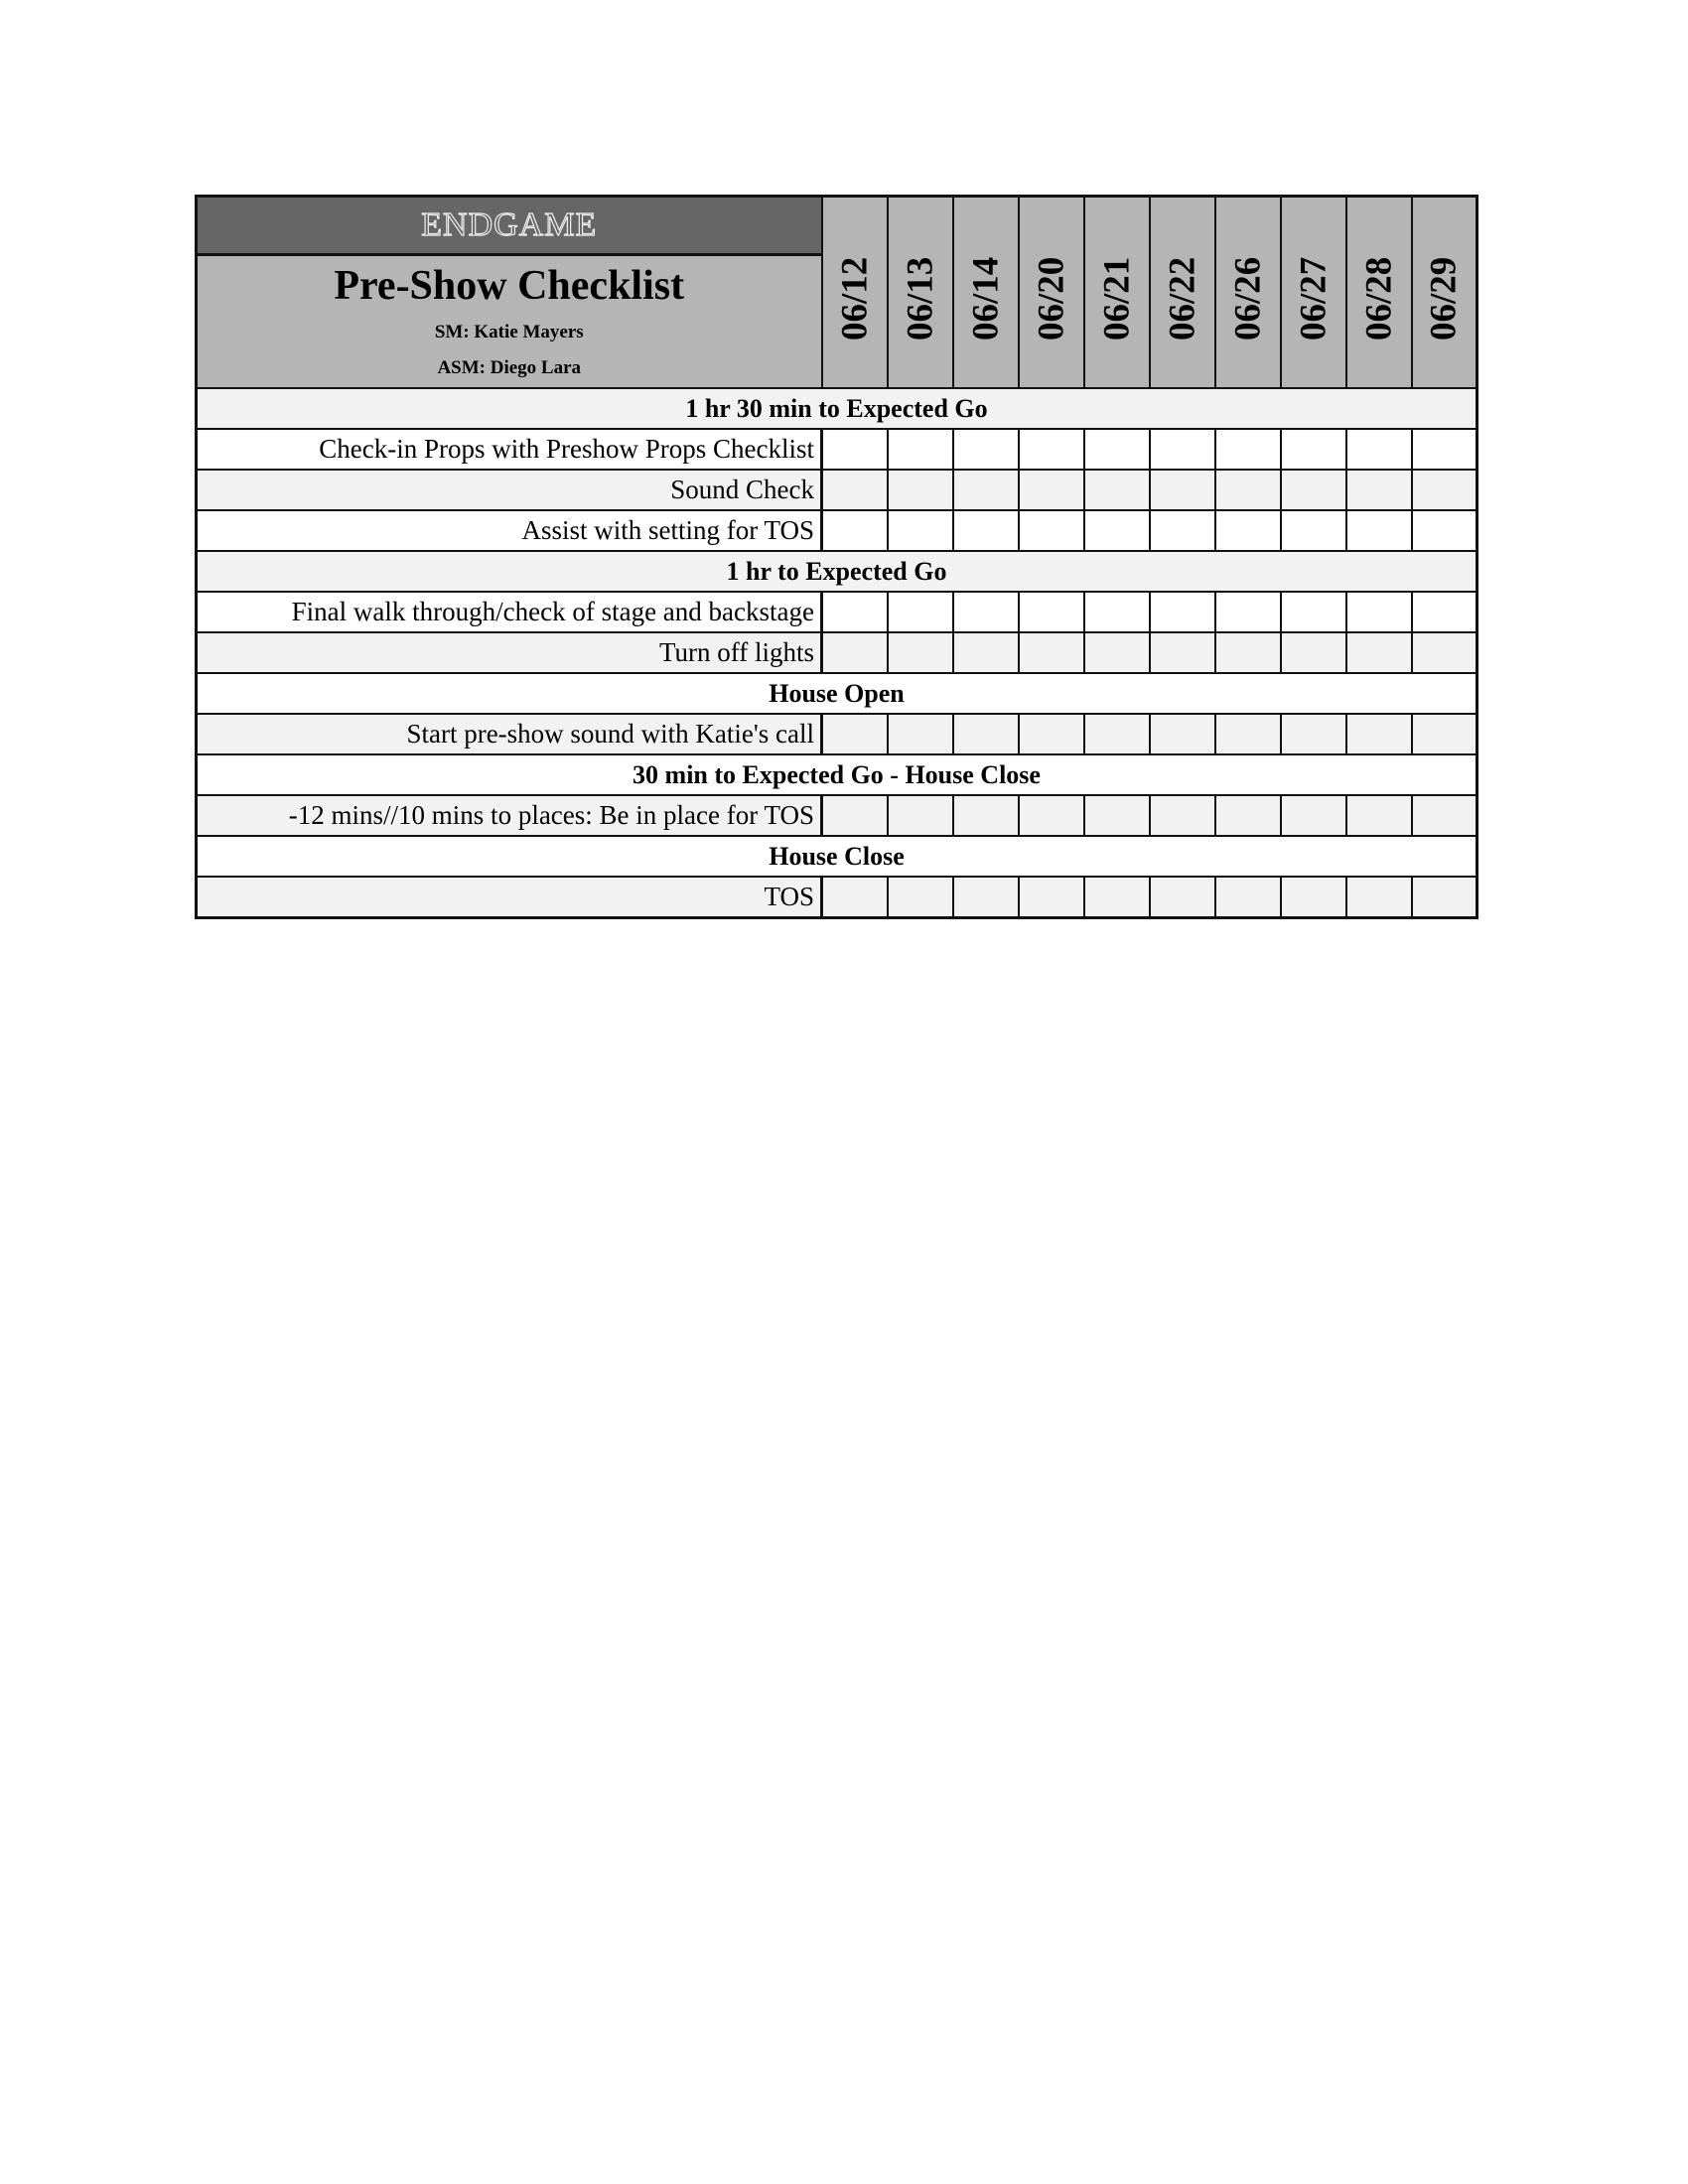  Describe the element at coordinates (509, 490) in the screenshot. I see `task-label: Sound Check` at that location.